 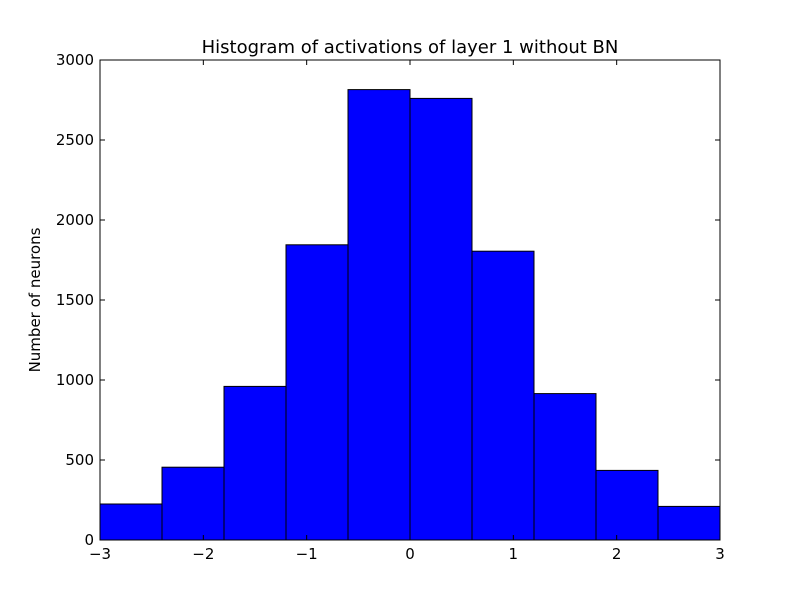 I want to click on y-tick-label: 1500, so click(x=75, y=300).